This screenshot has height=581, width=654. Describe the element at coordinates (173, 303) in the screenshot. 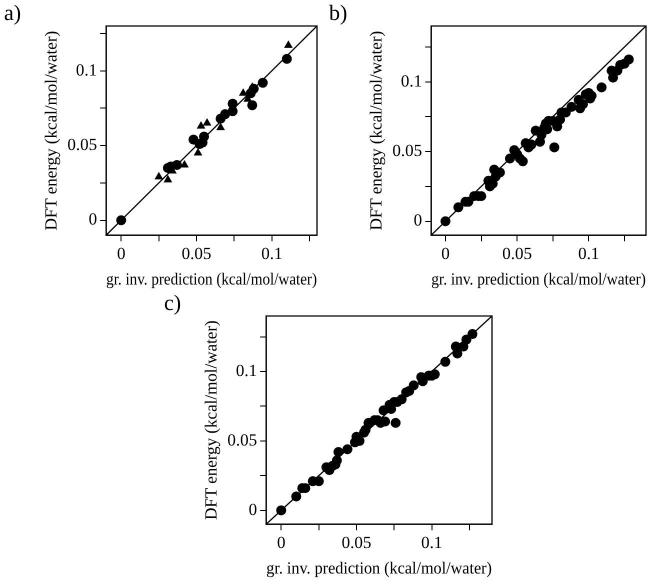

I see `chart-title: c)` at that location.